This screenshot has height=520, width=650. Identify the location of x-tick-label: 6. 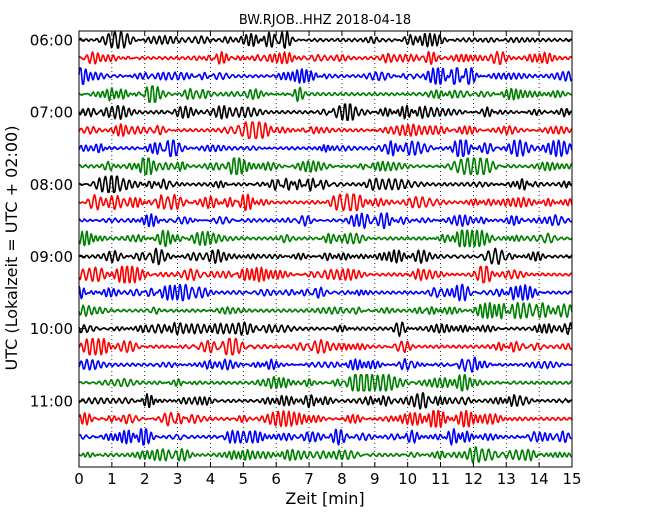
(276, 479).